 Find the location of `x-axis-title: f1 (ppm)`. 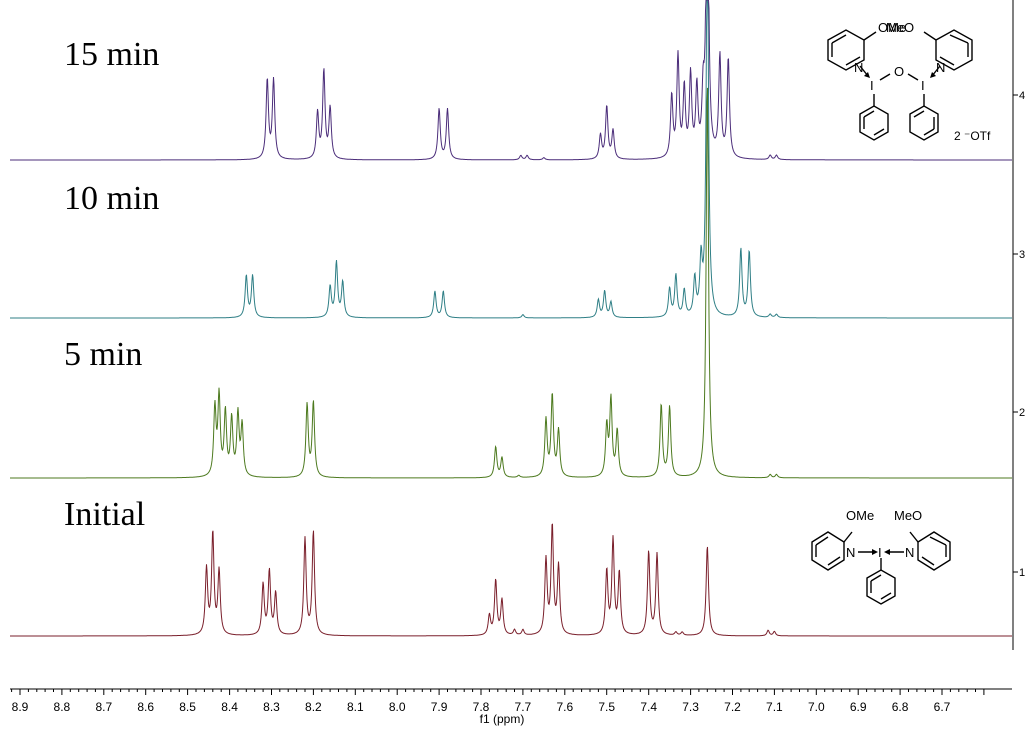

x-axis-title: f1 (ppm) is located at coordinates (502, 719).